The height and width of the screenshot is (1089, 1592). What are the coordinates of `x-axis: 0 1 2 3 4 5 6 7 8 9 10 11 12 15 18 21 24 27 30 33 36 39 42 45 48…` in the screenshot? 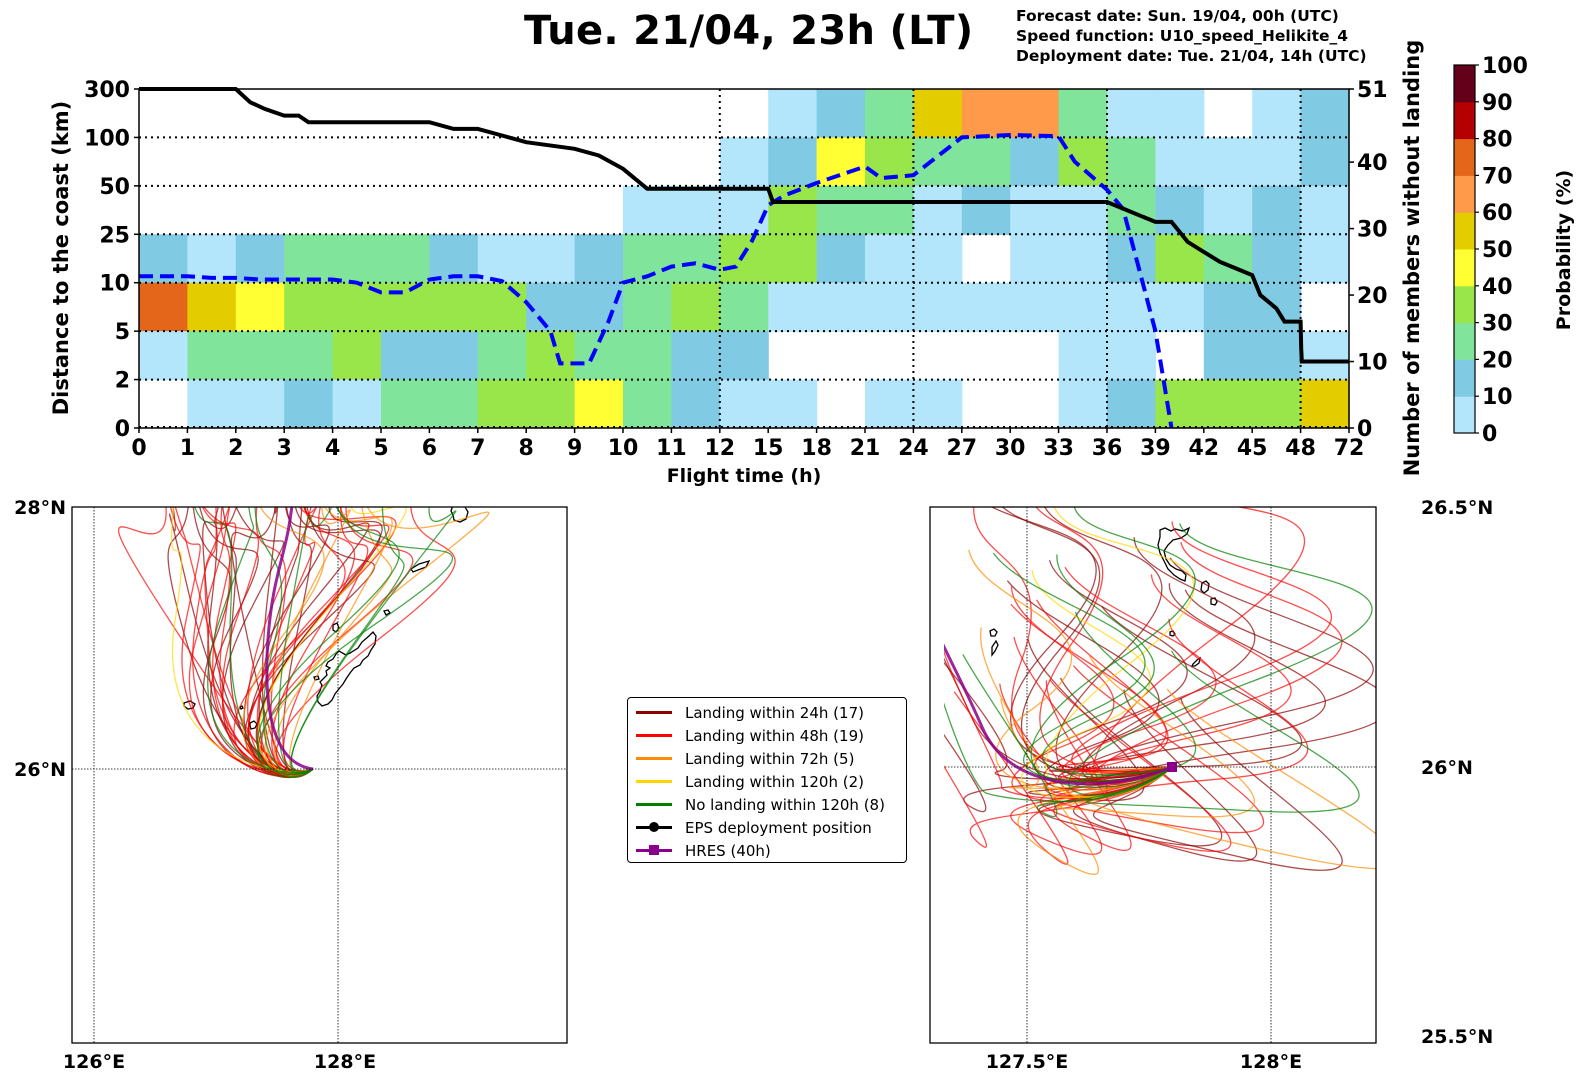 It's located at (747, 444).